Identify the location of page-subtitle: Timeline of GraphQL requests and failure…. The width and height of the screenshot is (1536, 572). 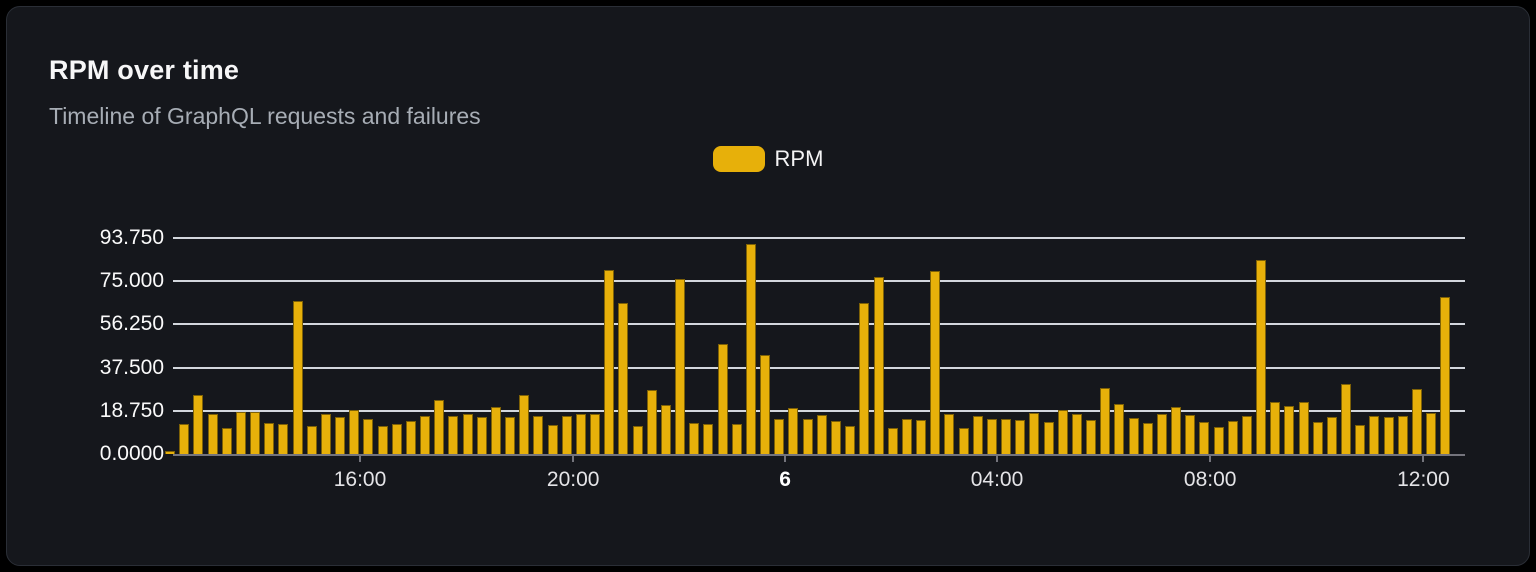
(265, 116).